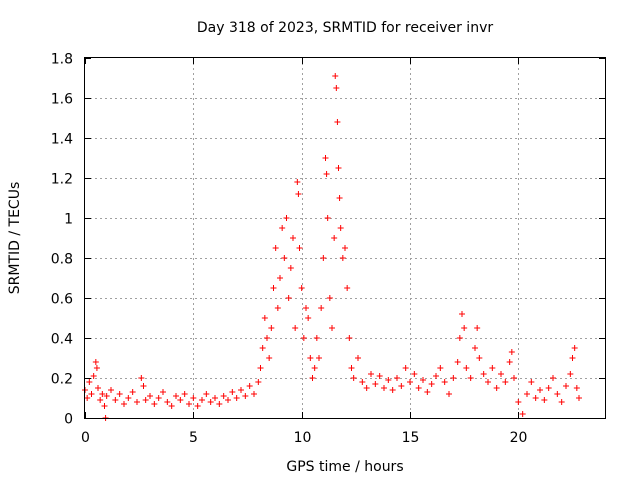  I want to click on x-tick-label: 20, so click(519, 438).